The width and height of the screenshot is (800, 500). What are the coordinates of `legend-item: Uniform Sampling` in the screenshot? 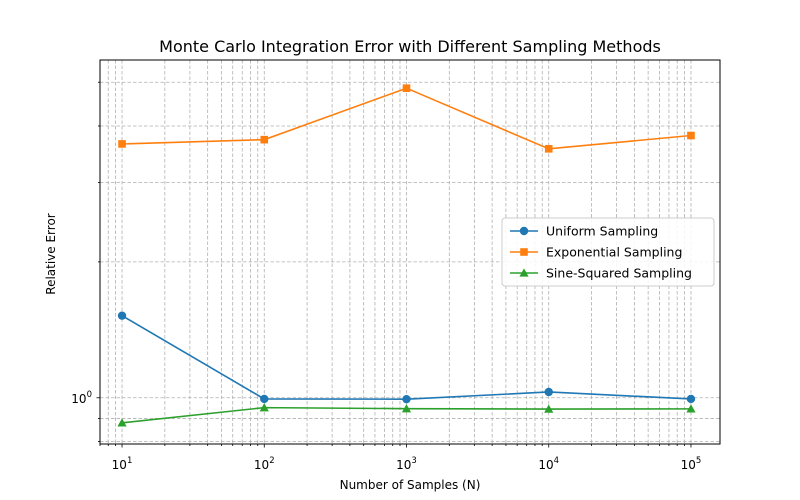 It's located at (584, 231).